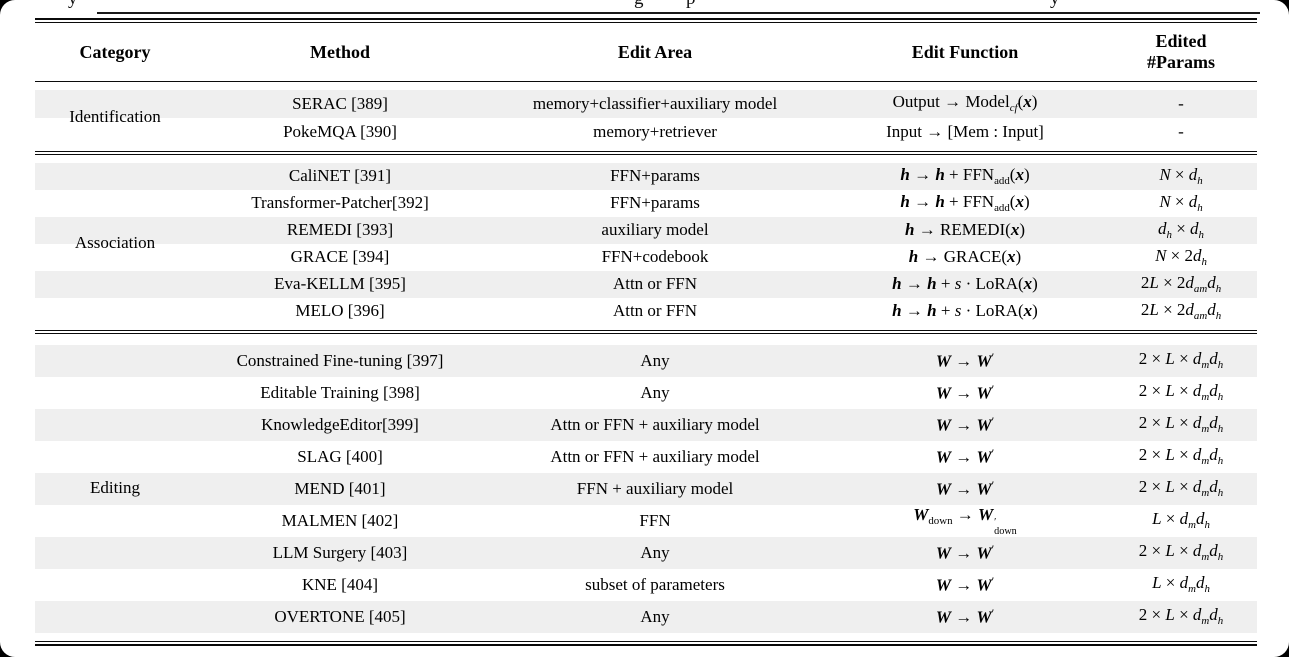 This screenshot has width=1289, height=657. What do you see at coordinates (965, 230) in the screenshot?
I see `edit-function-cell: h → REMEDI(x)` at bounding box center [965, 230].